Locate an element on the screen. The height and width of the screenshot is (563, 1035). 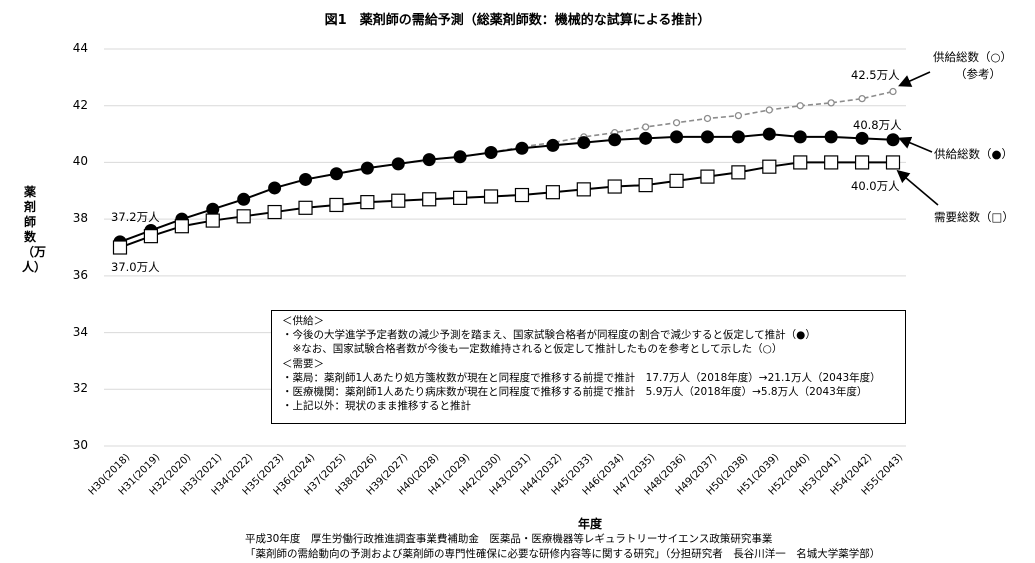
annotation-start-supply: 37.2万人 is located at coordinates (135, 217).